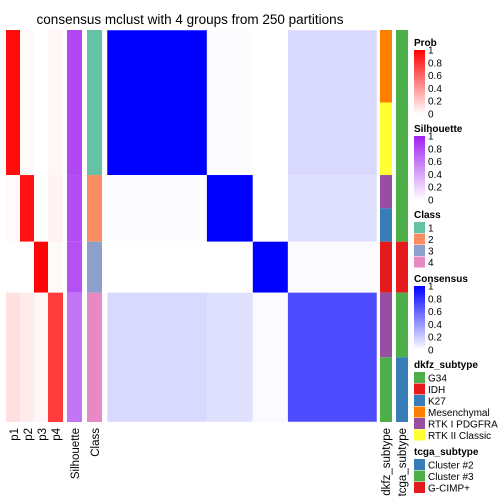 The width and height of the screenshot is (504, 504). What do you see at coordinates (463, 425) in the screenshot?
I see `legend-item-5-5: RTK I PDGFRA` at bounding box center [463, 425].